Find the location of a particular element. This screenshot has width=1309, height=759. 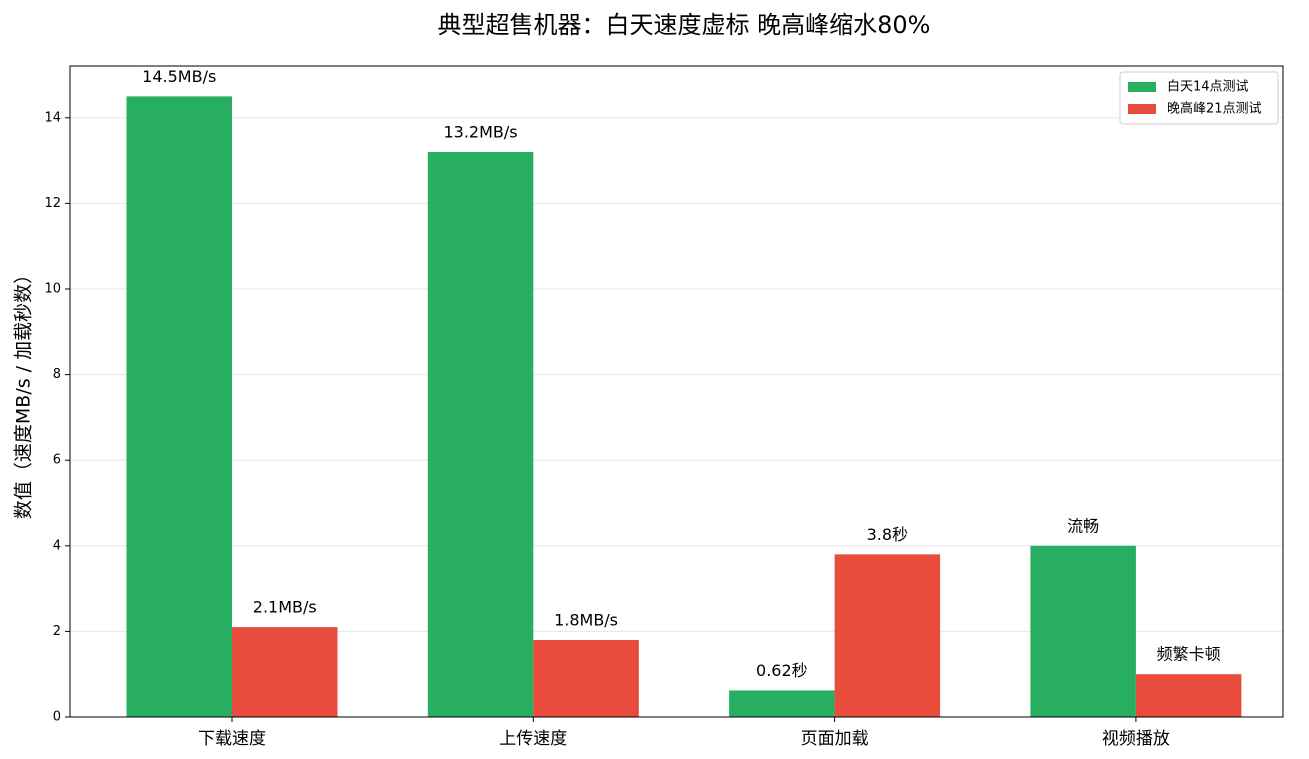

value-label: 频繁卡顿 is located at coordinates (1189, 654).